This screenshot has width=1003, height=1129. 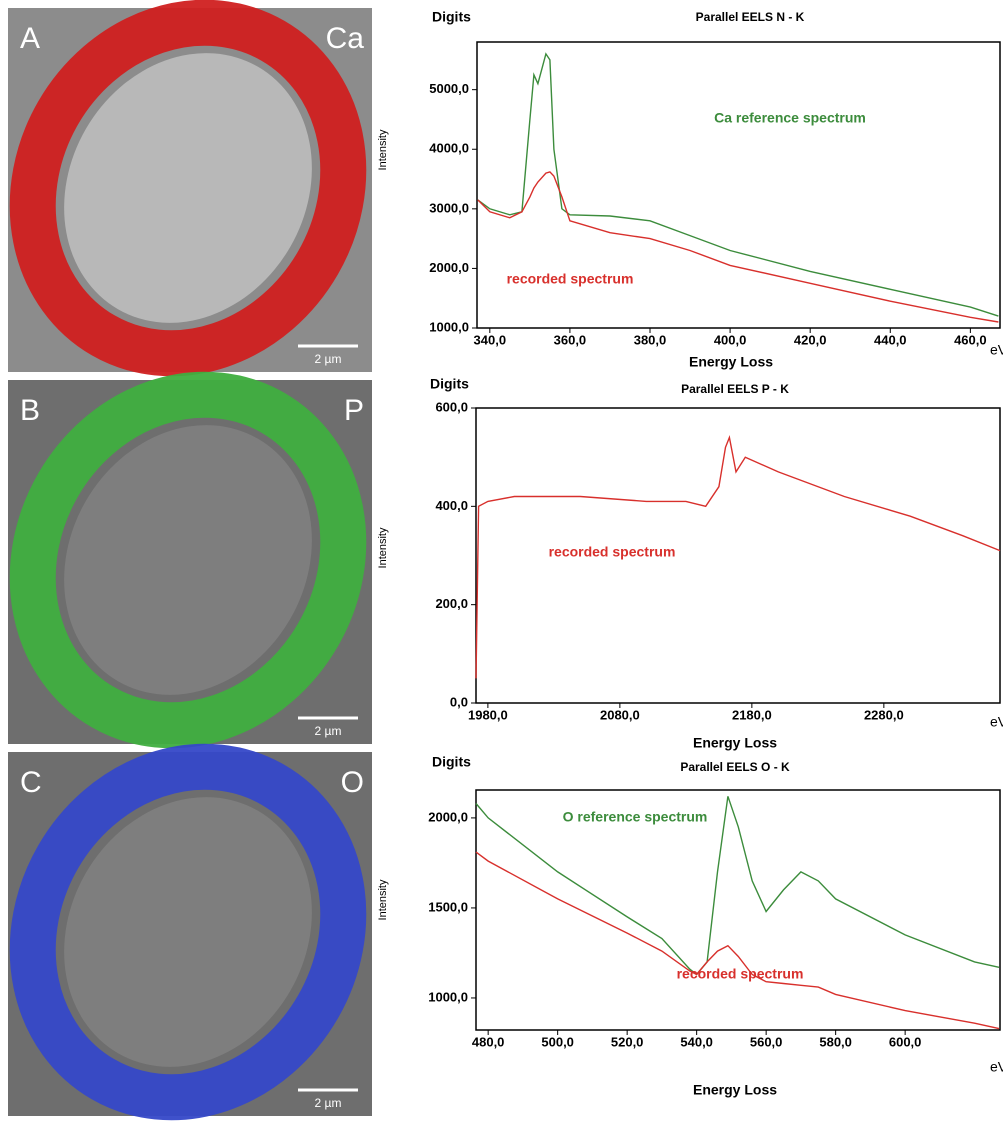 What do you see at coordinates (345, 38) in the screenshot?
I see `panel-element: Ca` at bounding box center [345, 38].